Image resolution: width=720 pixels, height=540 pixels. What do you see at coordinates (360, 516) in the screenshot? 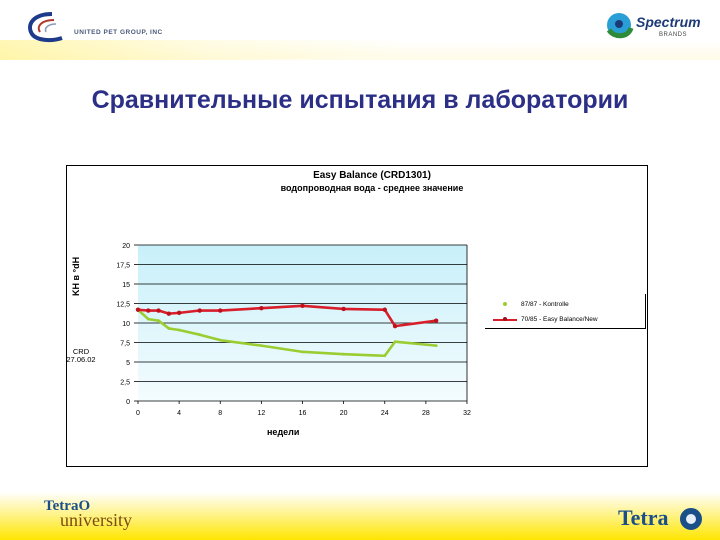
I see `footer-band` at bounding box center [360, 516].